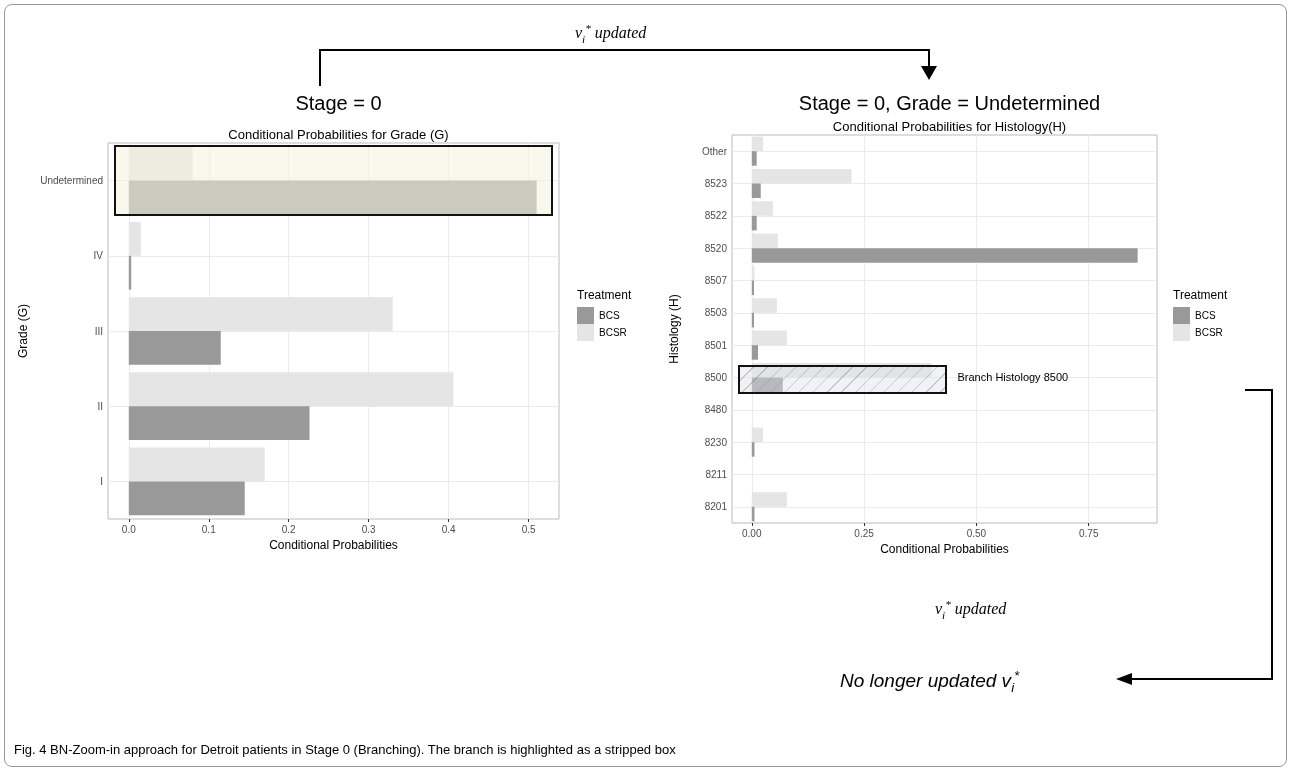  I want to click on chart-subtitle: Conditional Probabilities for Histology(H), so click(949, 126).